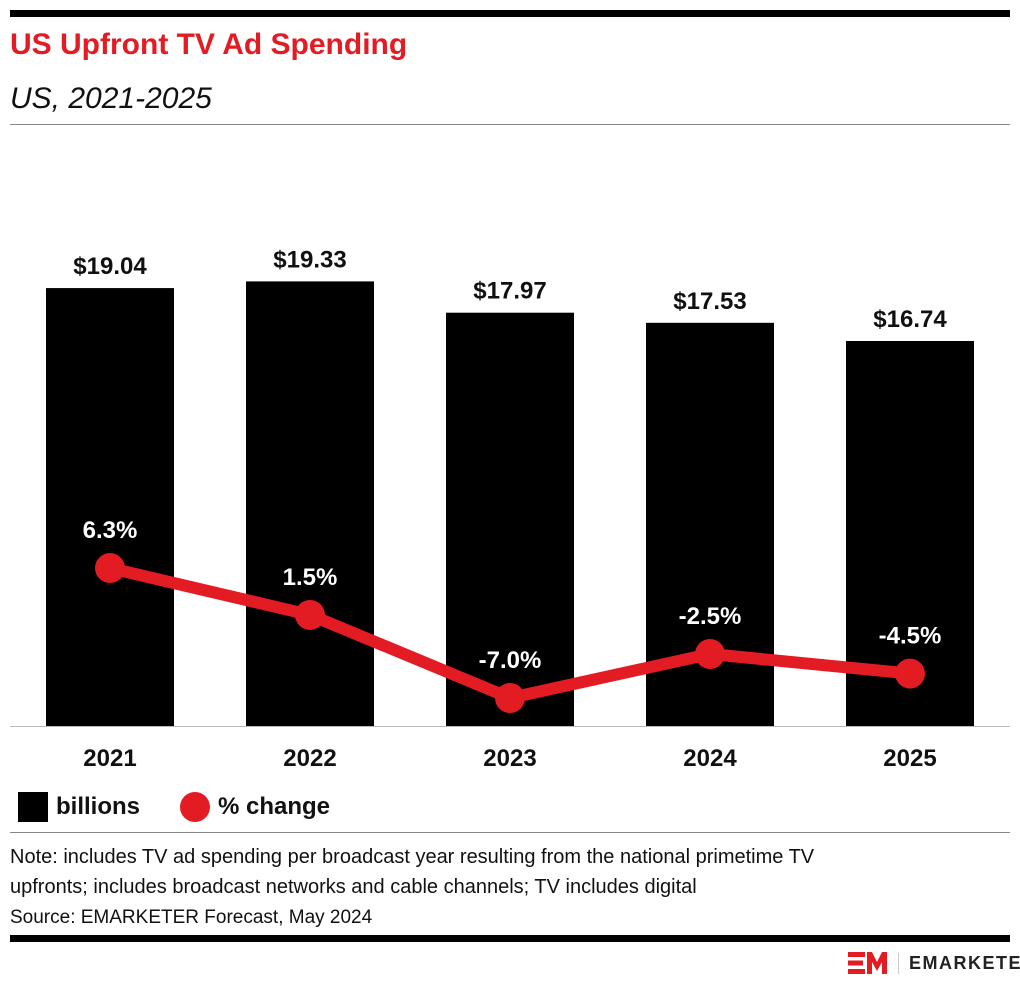  Describe the element at coordinates (510, 13) in the screenshot. I see `top-border` at that location.